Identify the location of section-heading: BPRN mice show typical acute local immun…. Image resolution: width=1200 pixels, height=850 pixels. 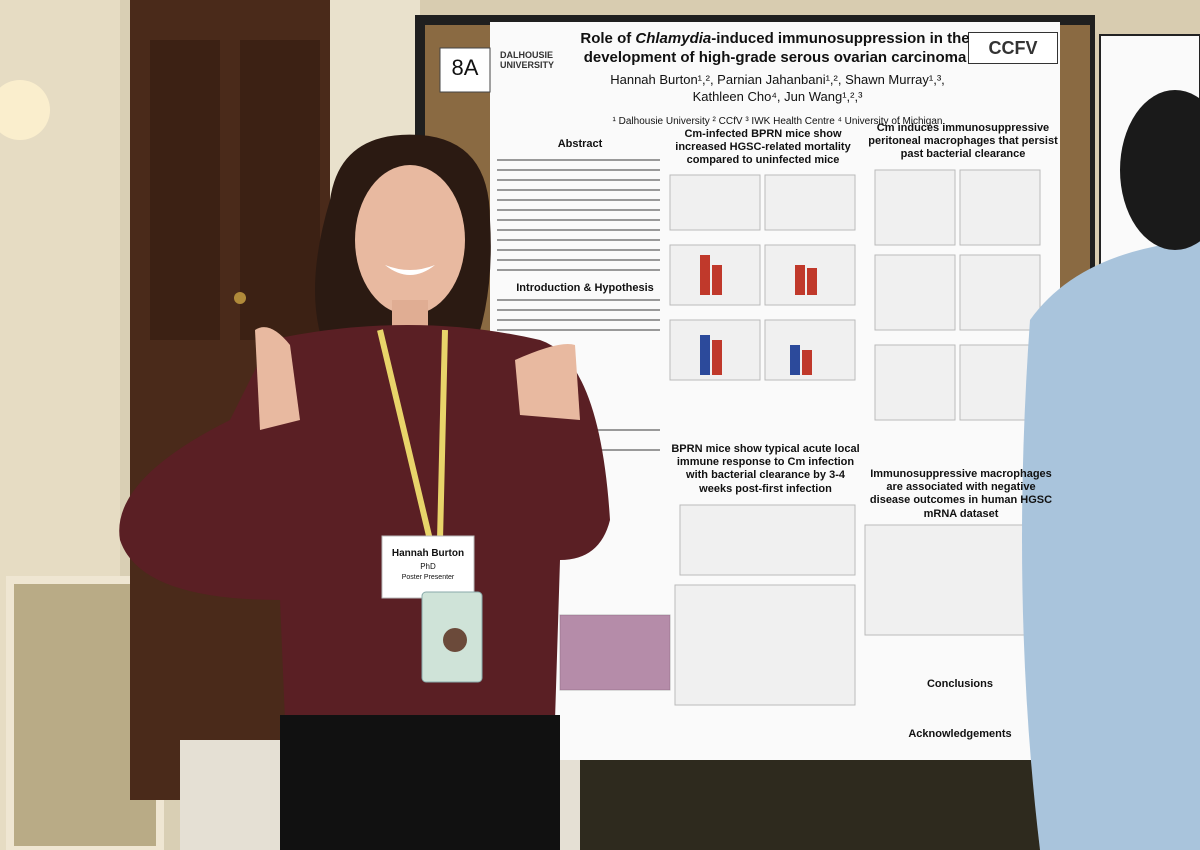
(765, 469).